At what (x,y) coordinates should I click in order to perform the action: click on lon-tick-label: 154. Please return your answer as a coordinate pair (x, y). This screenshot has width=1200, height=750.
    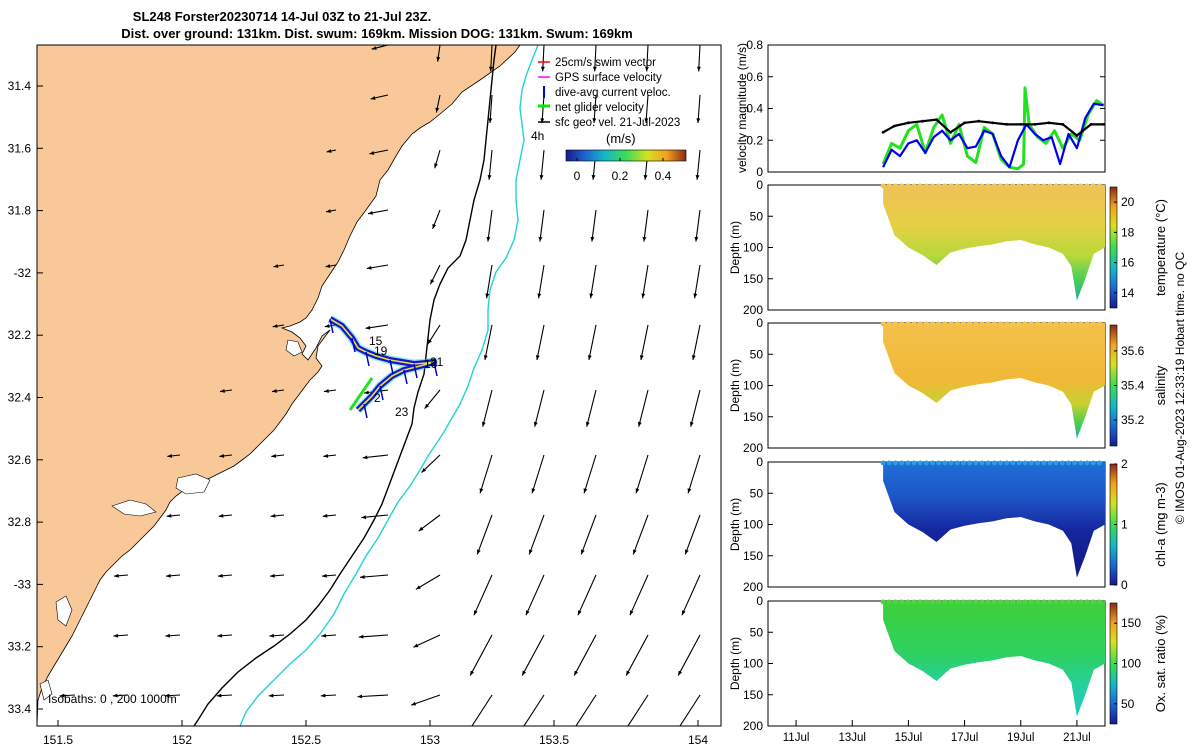
    Looking at the image, I should click on (698, 740).